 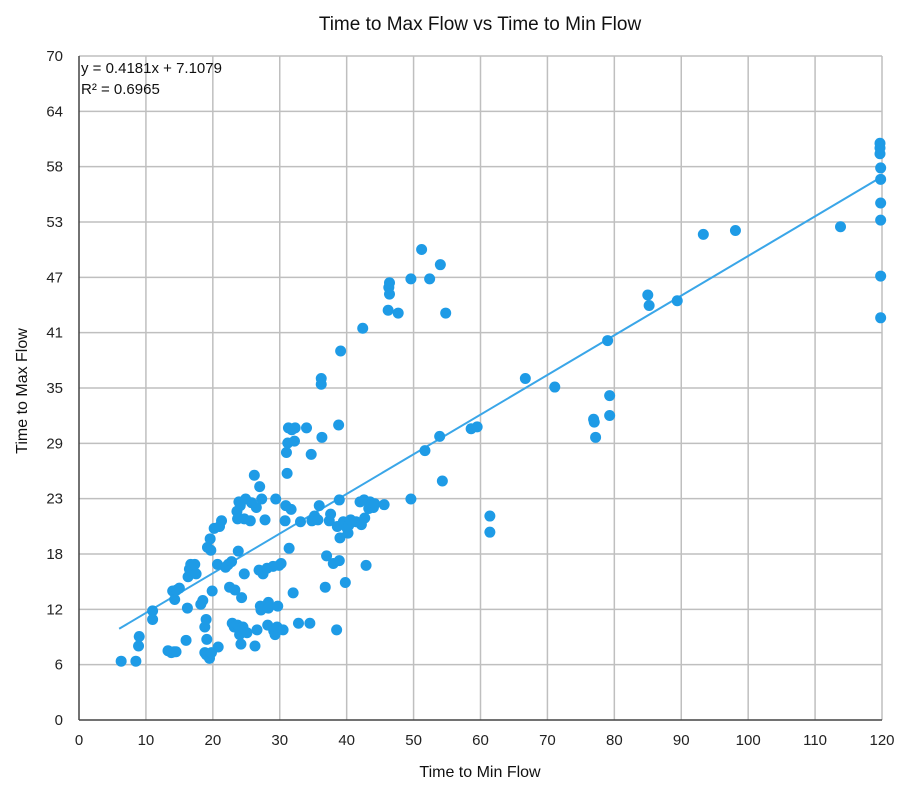 I want to click on y-tick-label: 58, so click(x=54, y=167).